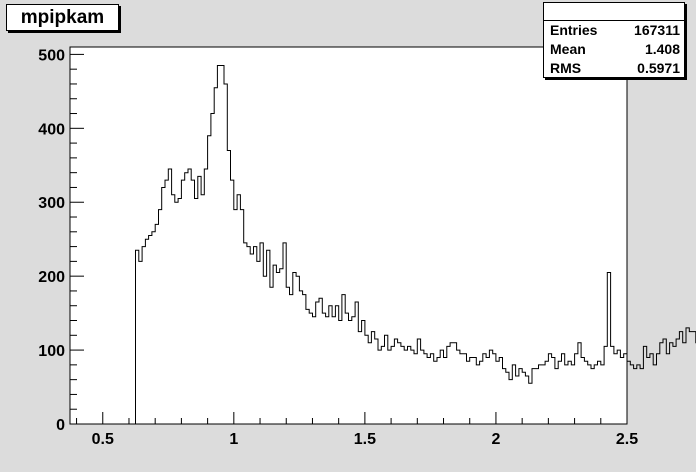 This screenshot has width=696, height=472. I want to click on histogram-title: mpipkam, so click(62, 17).